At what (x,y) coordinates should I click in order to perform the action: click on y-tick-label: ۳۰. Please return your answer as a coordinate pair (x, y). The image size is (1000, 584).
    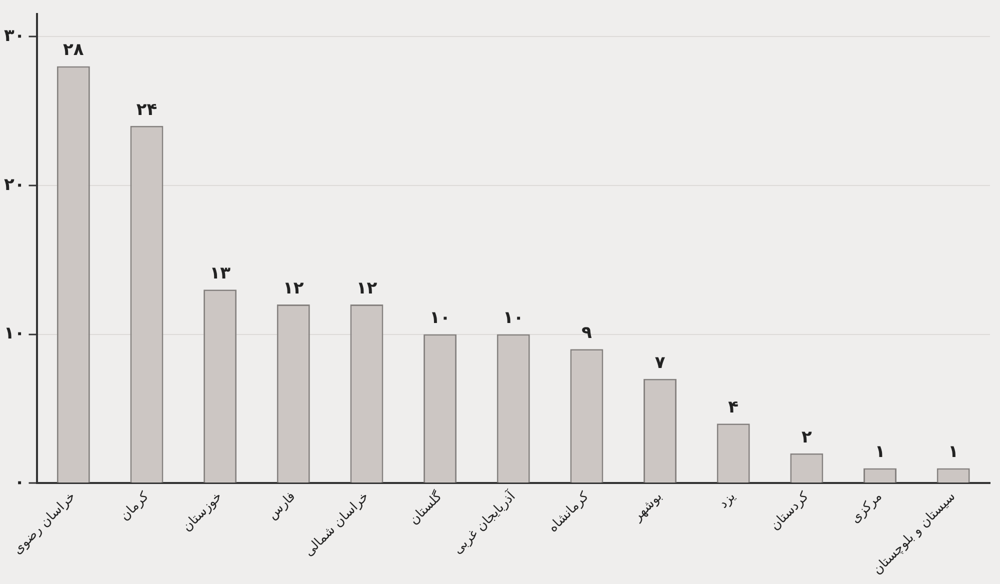
    Looking at the image, I should click on (14, 36).